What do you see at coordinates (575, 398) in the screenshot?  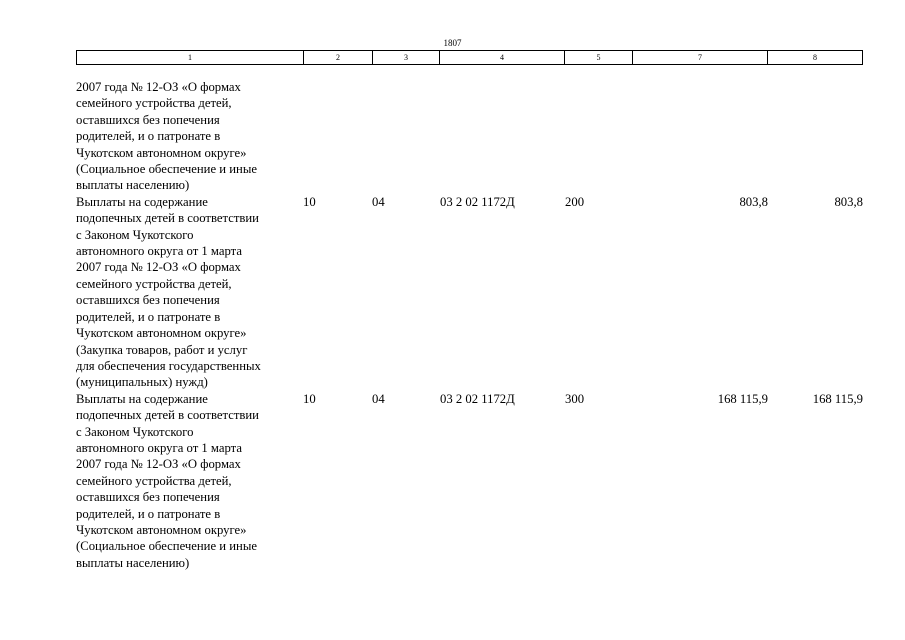 I see `row-expense-type: 300` at bounding box center [575, 398].